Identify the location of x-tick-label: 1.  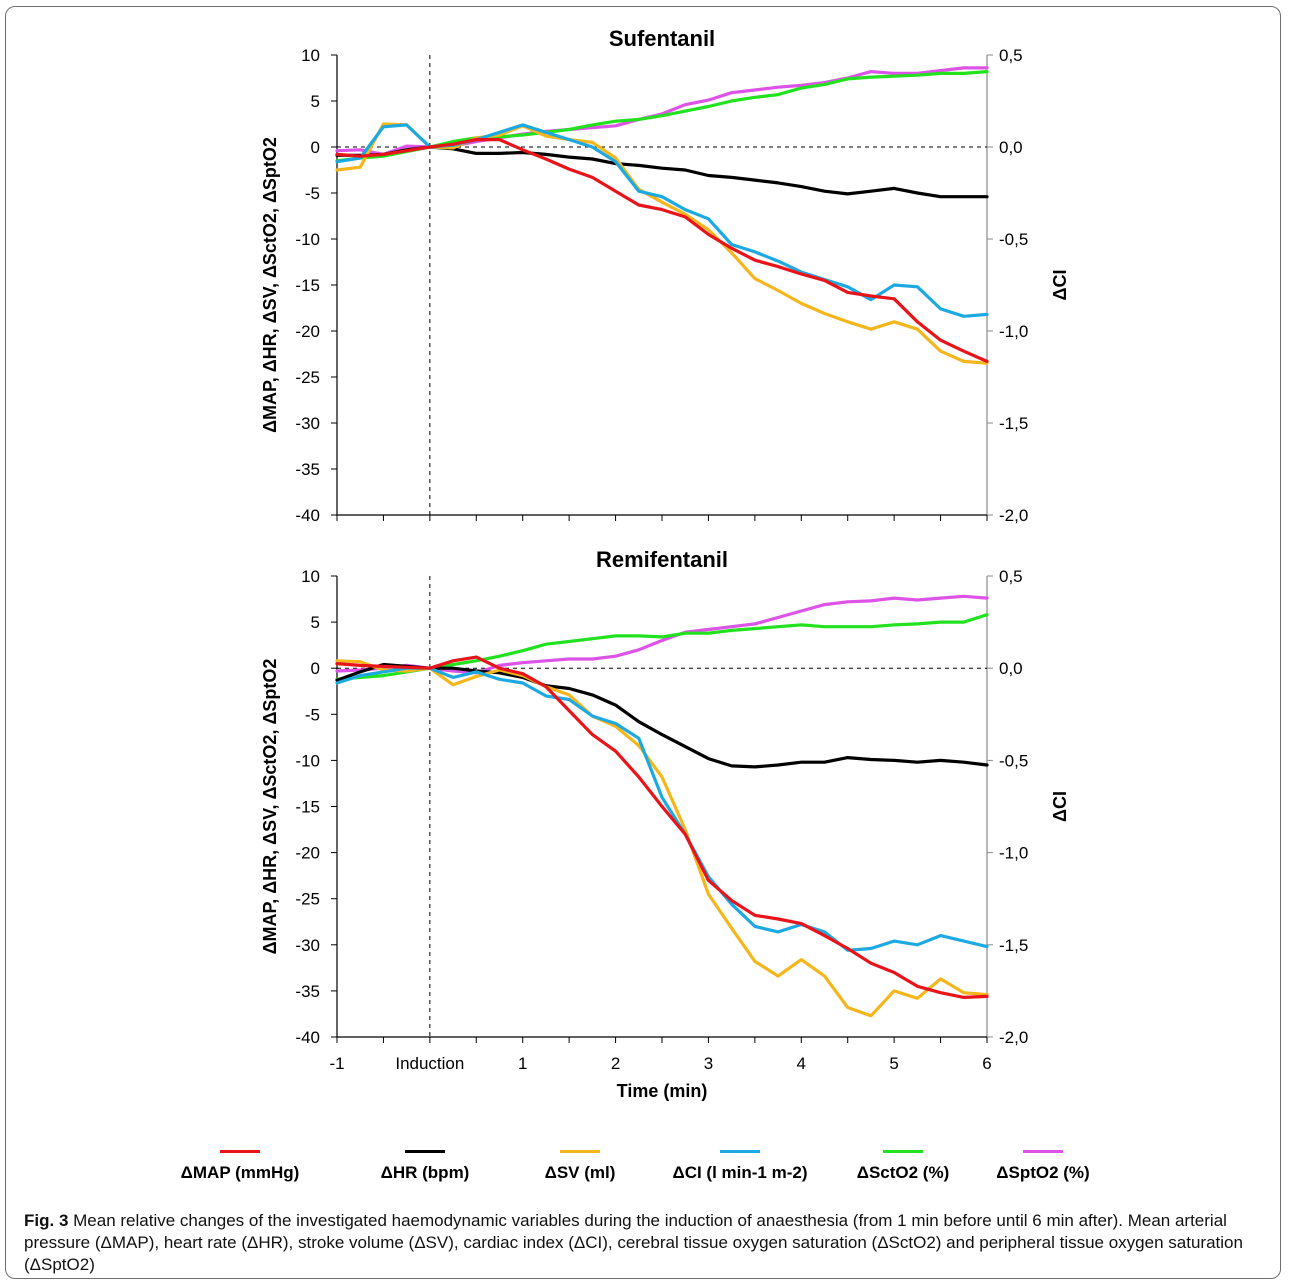
(522, 1063).